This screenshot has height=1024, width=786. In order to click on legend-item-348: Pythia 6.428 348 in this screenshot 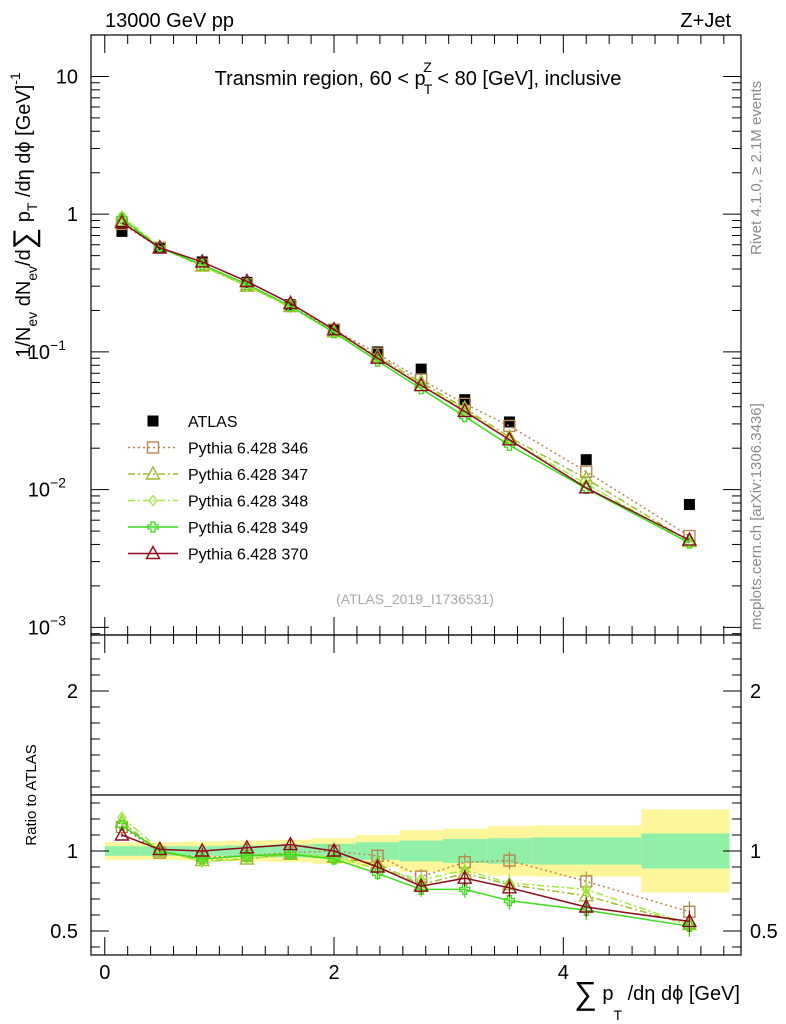, I will do `click(218, 502)`.